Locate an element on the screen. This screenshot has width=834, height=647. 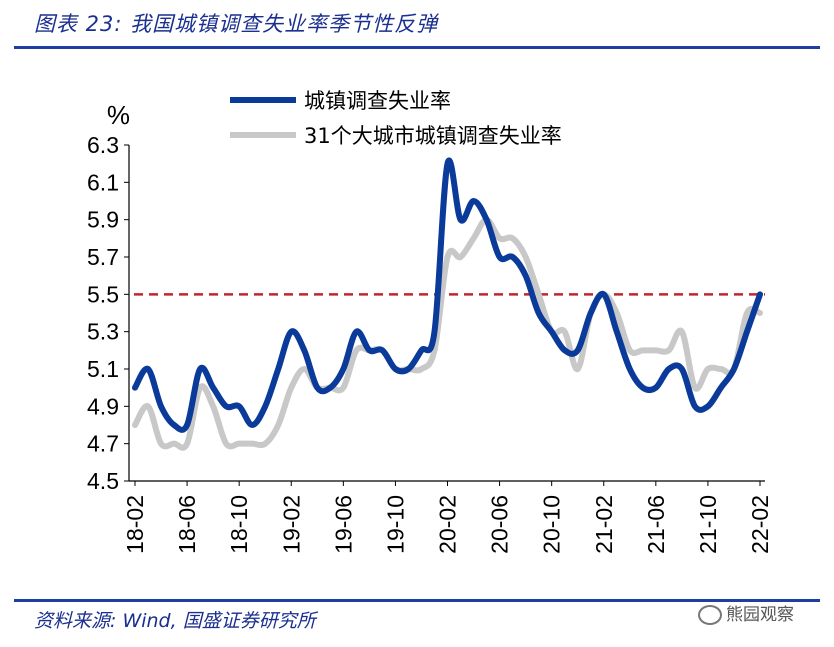
top-rule is located at coordinates (417, 47).